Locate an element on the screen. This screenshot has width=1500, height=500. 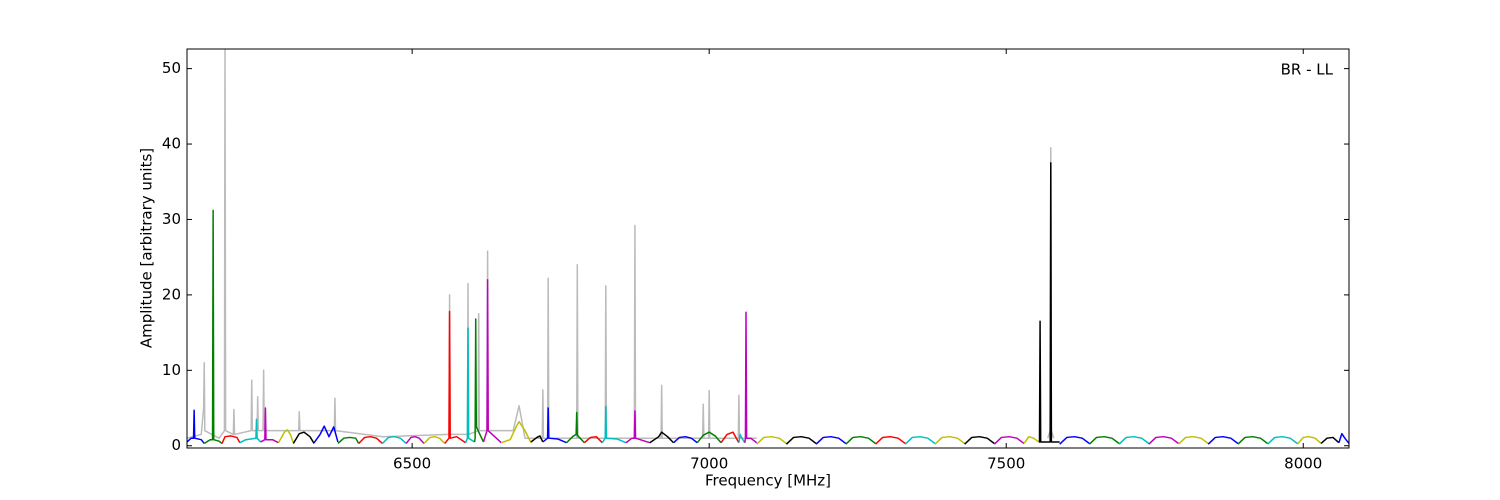
x-axis-label: Frequency [MHz] is located at coordinates (768, 481).